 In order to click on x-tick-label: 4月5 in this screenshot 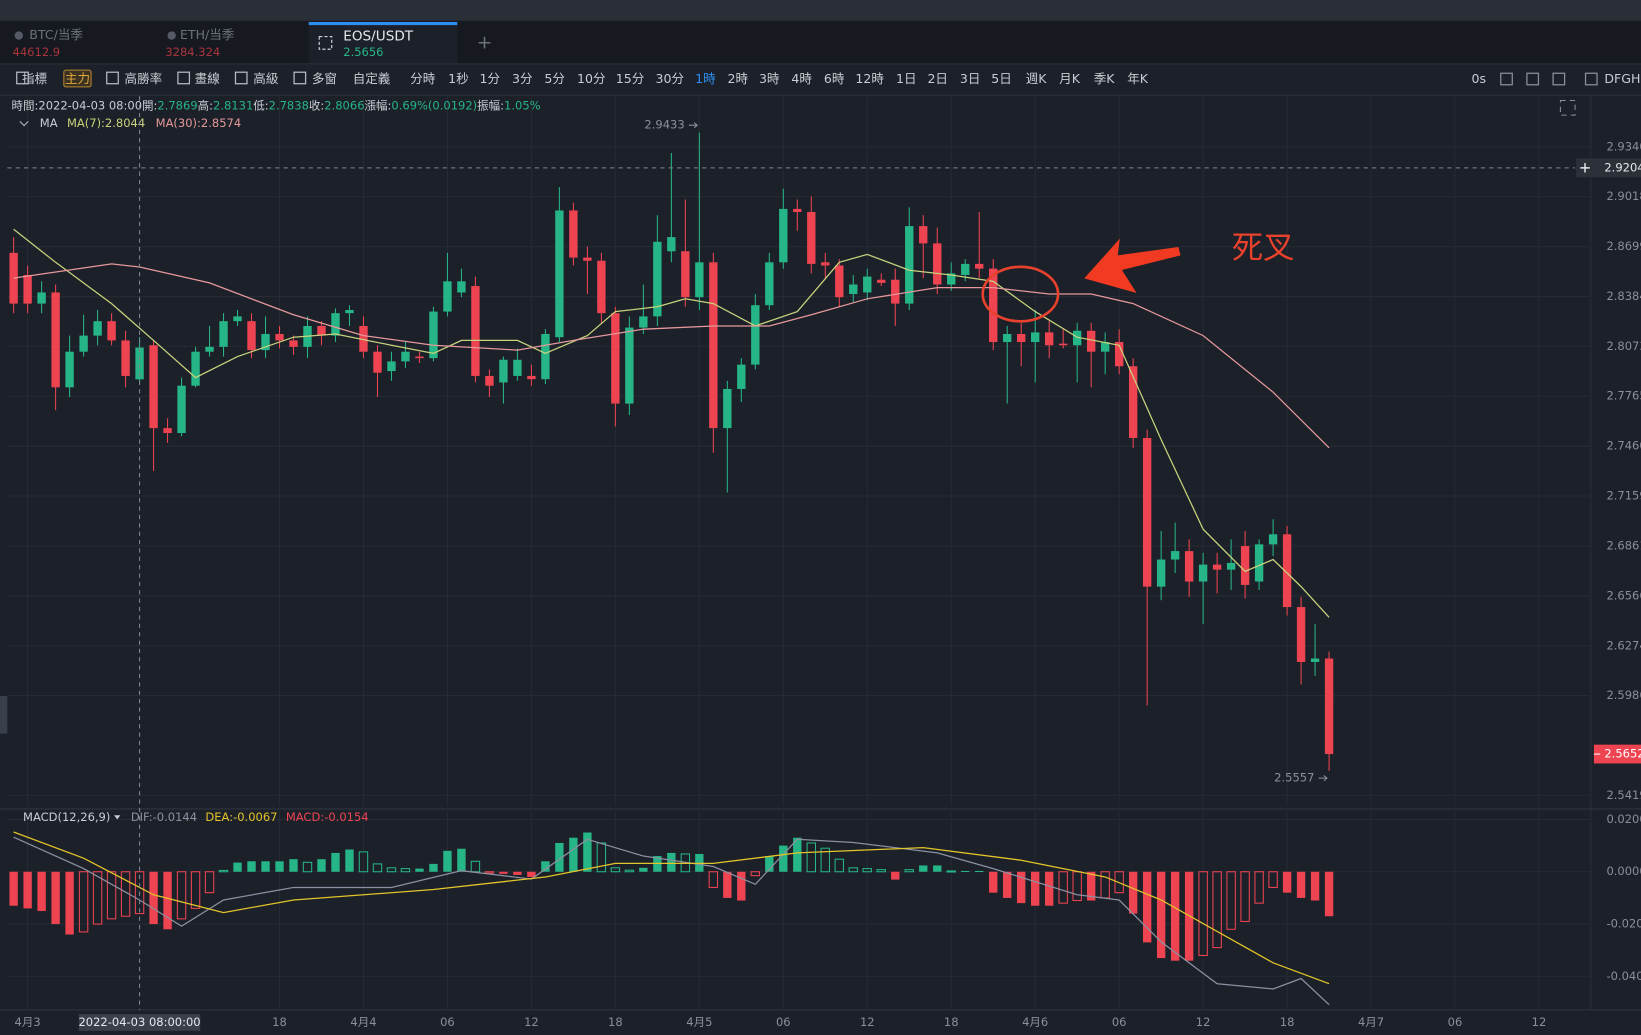, I will do `click(699, 1022)`.